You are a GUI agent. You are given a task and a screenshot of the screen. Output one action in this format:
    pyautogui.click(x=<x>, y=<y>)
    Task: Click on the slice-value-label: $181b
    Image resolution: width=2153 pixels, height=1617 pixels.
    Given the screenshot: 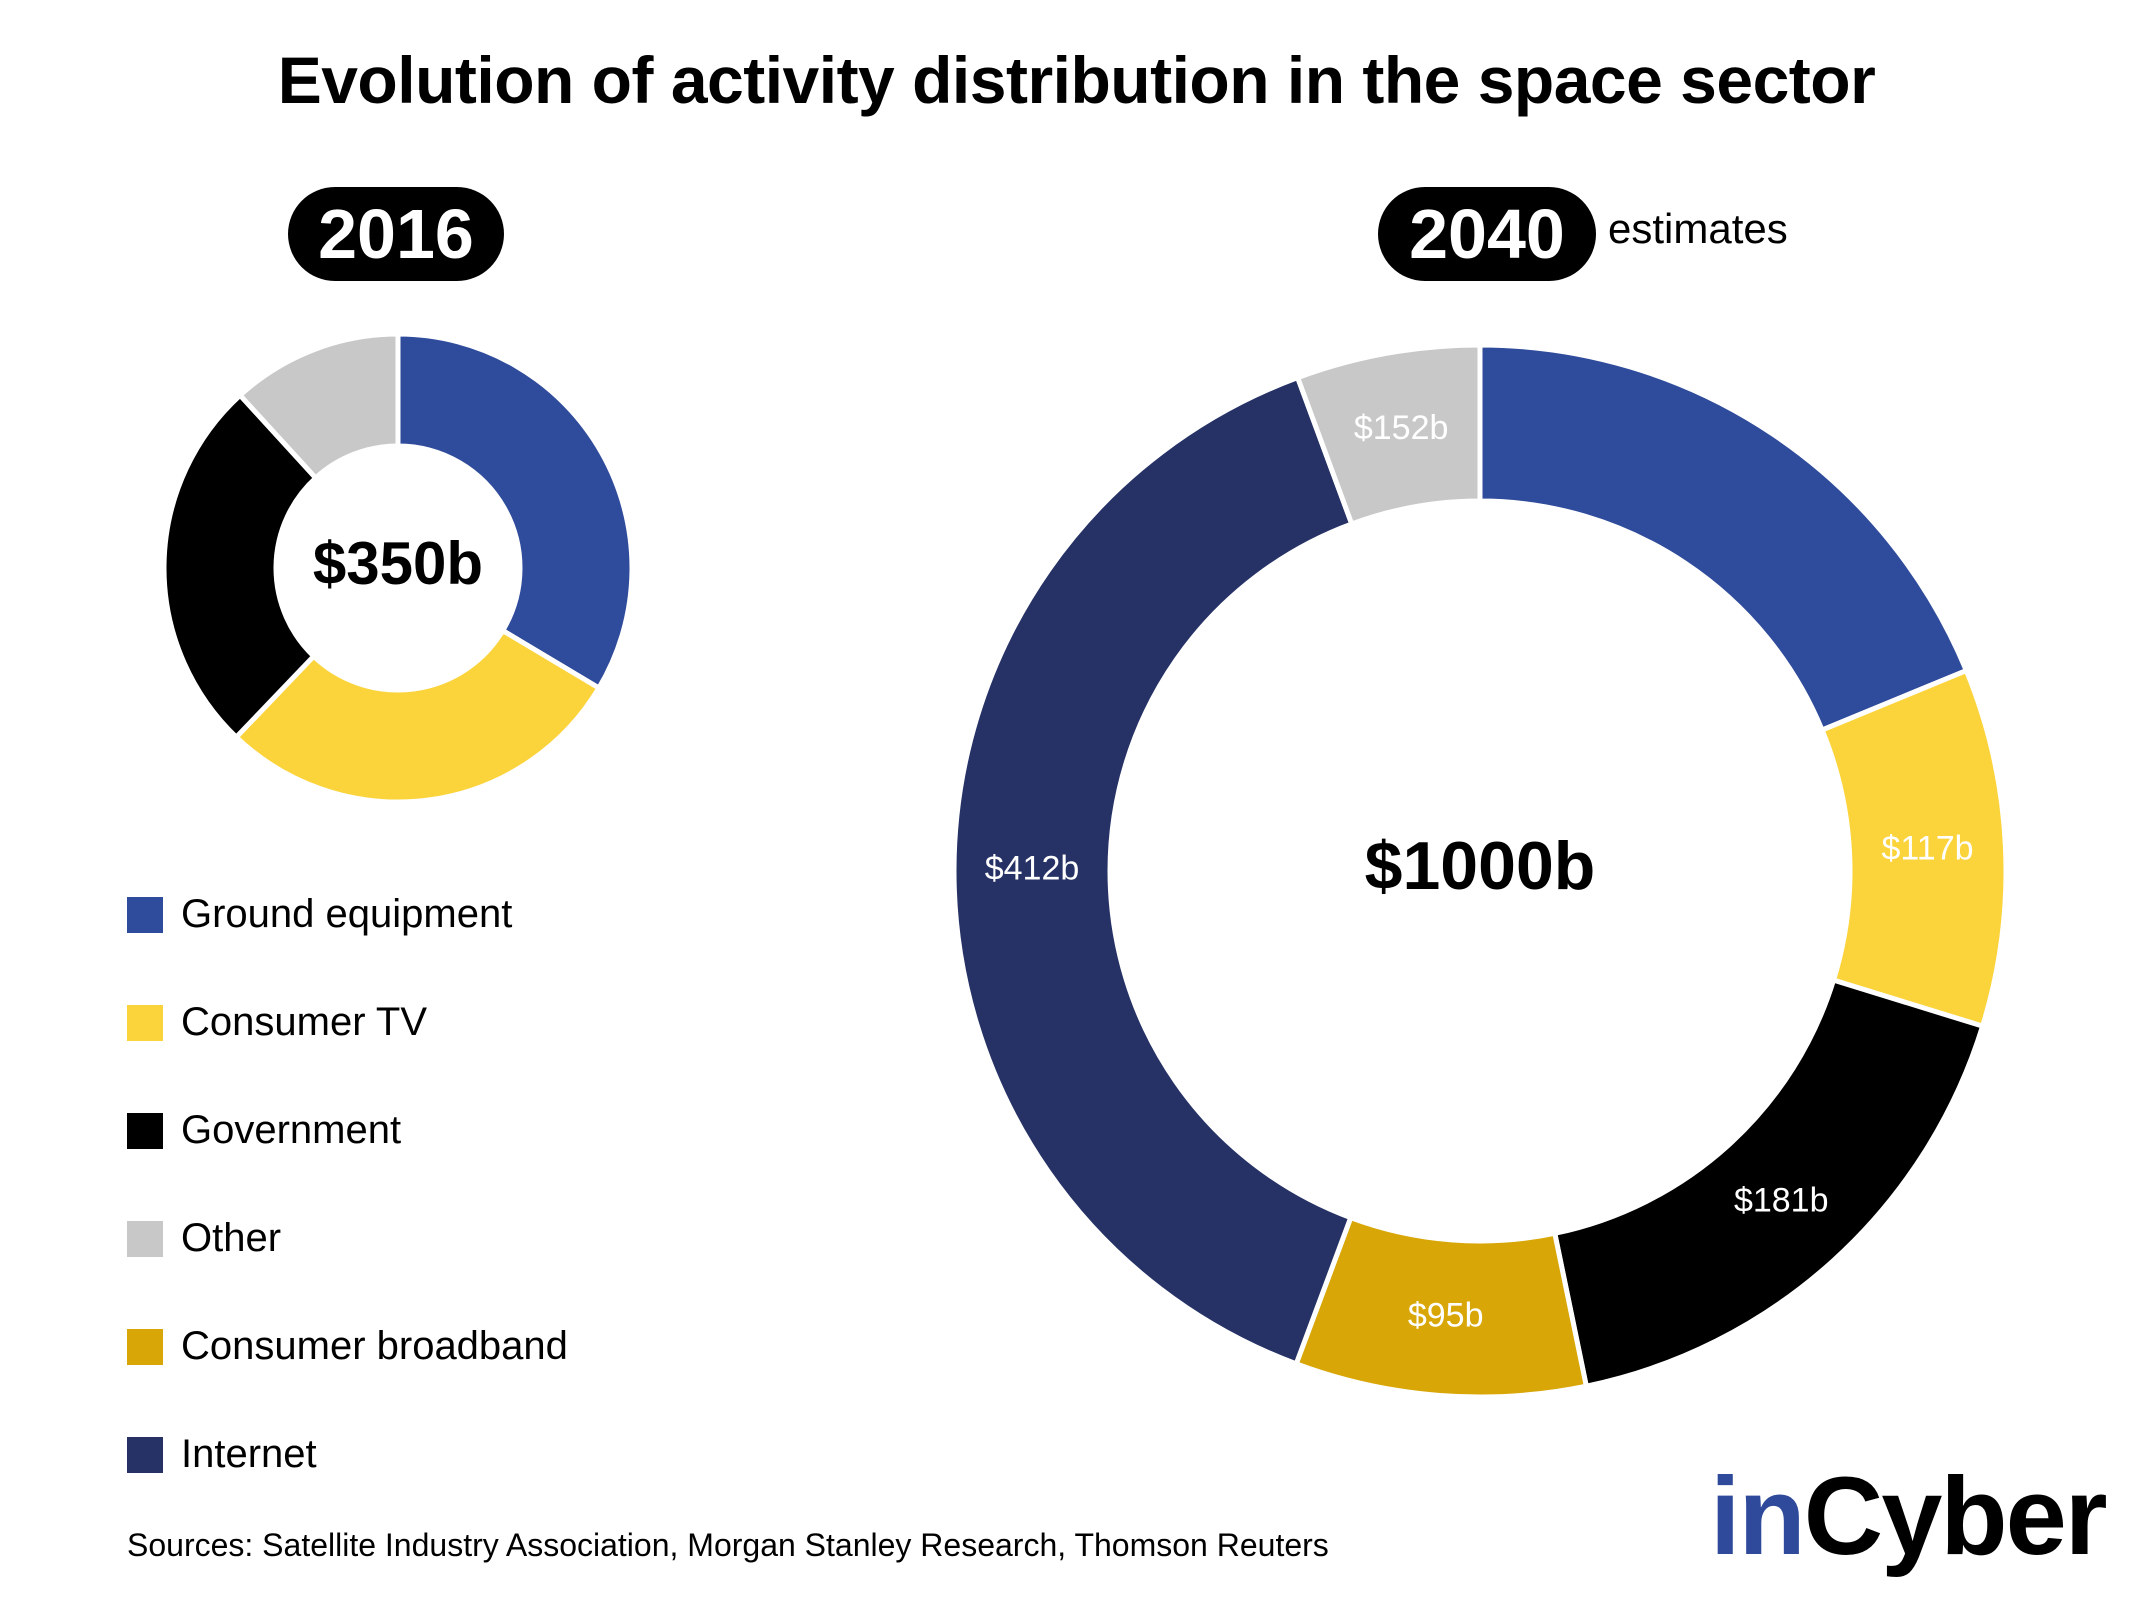 What is the action you would take?
    pyautogui.click(x=1781, y=1201)
    